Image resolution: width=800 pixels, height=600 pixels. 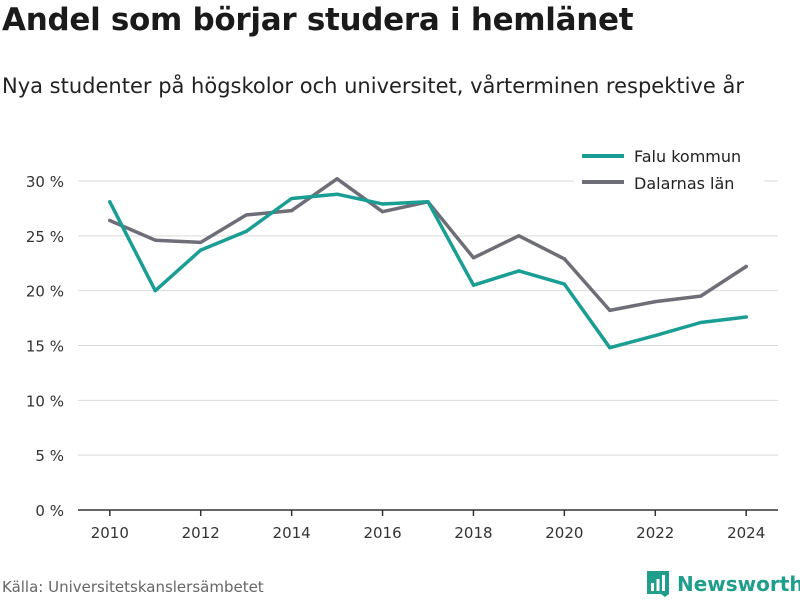 What do you see at coordinates (655, 533) in the screenshot?
I see `x-tick-label: 2022` at bounding box center [655, 533].